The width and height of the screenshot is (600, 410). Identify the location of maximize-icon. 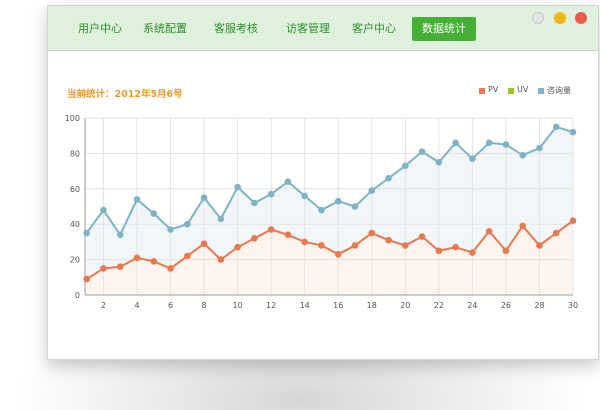
(560, 18).